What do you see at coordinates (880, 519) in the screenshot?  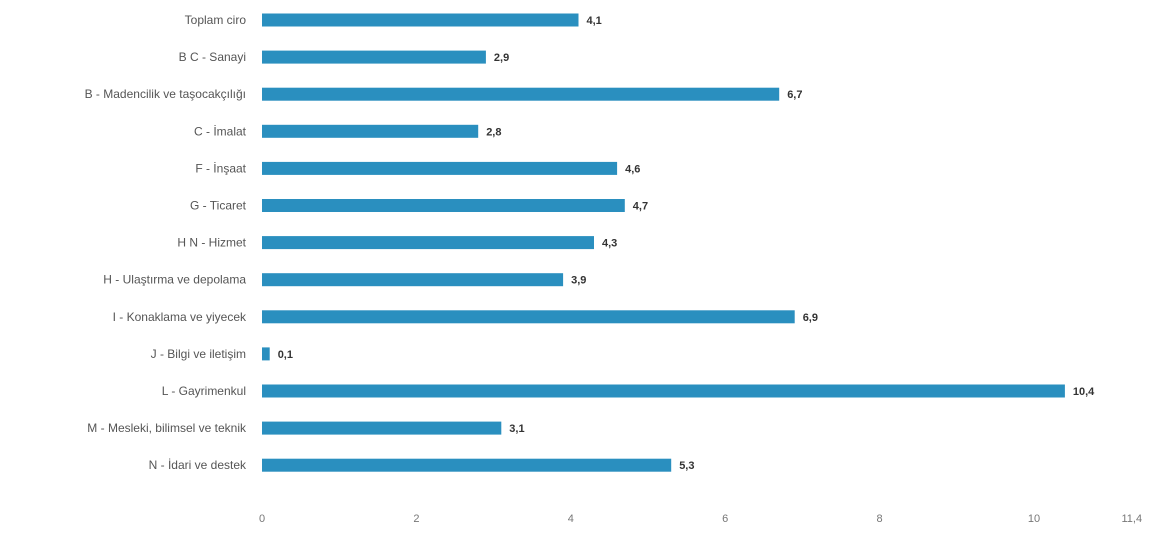 I see `x-tick-label: 8` at bounding box center [880, 519].